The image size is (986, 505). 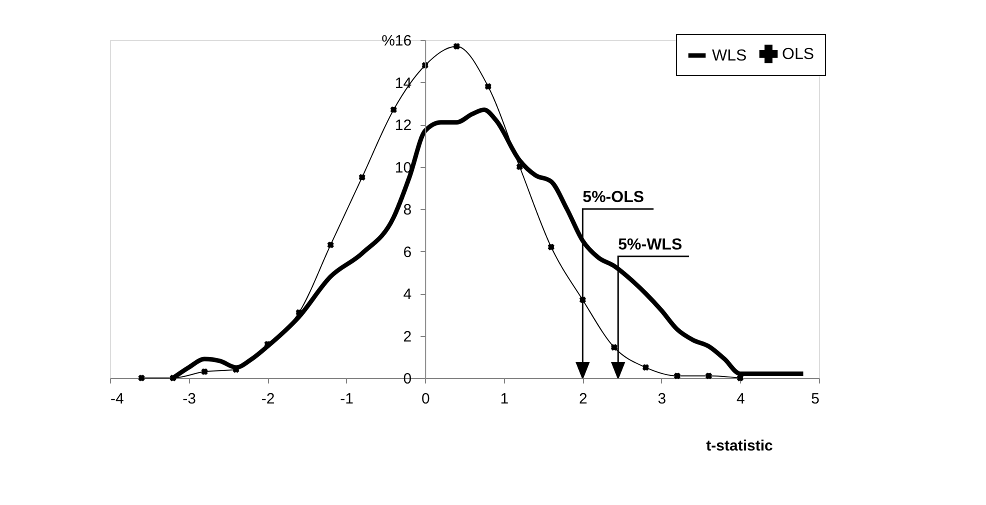 I want to click on y-tick-label: 8, so click(x=407, y=210).